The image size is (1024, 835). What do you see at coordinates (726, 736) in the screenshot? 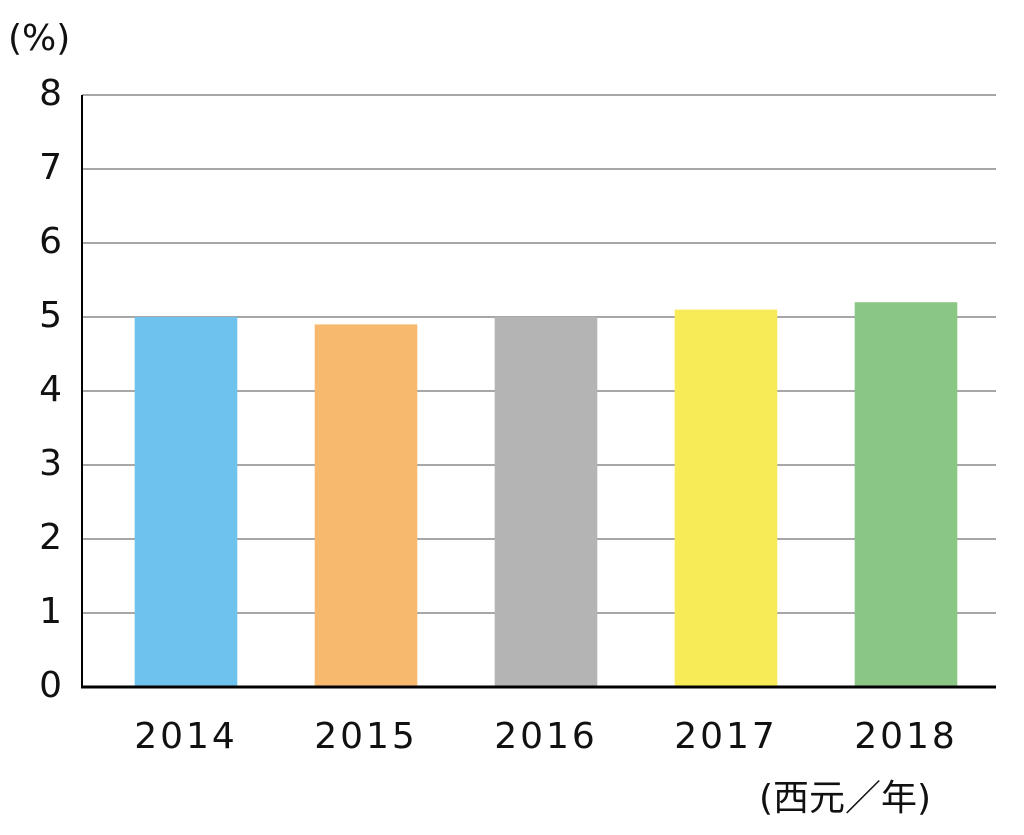
I see `x-tick-label: 2017` at bounding box center [726, 736].